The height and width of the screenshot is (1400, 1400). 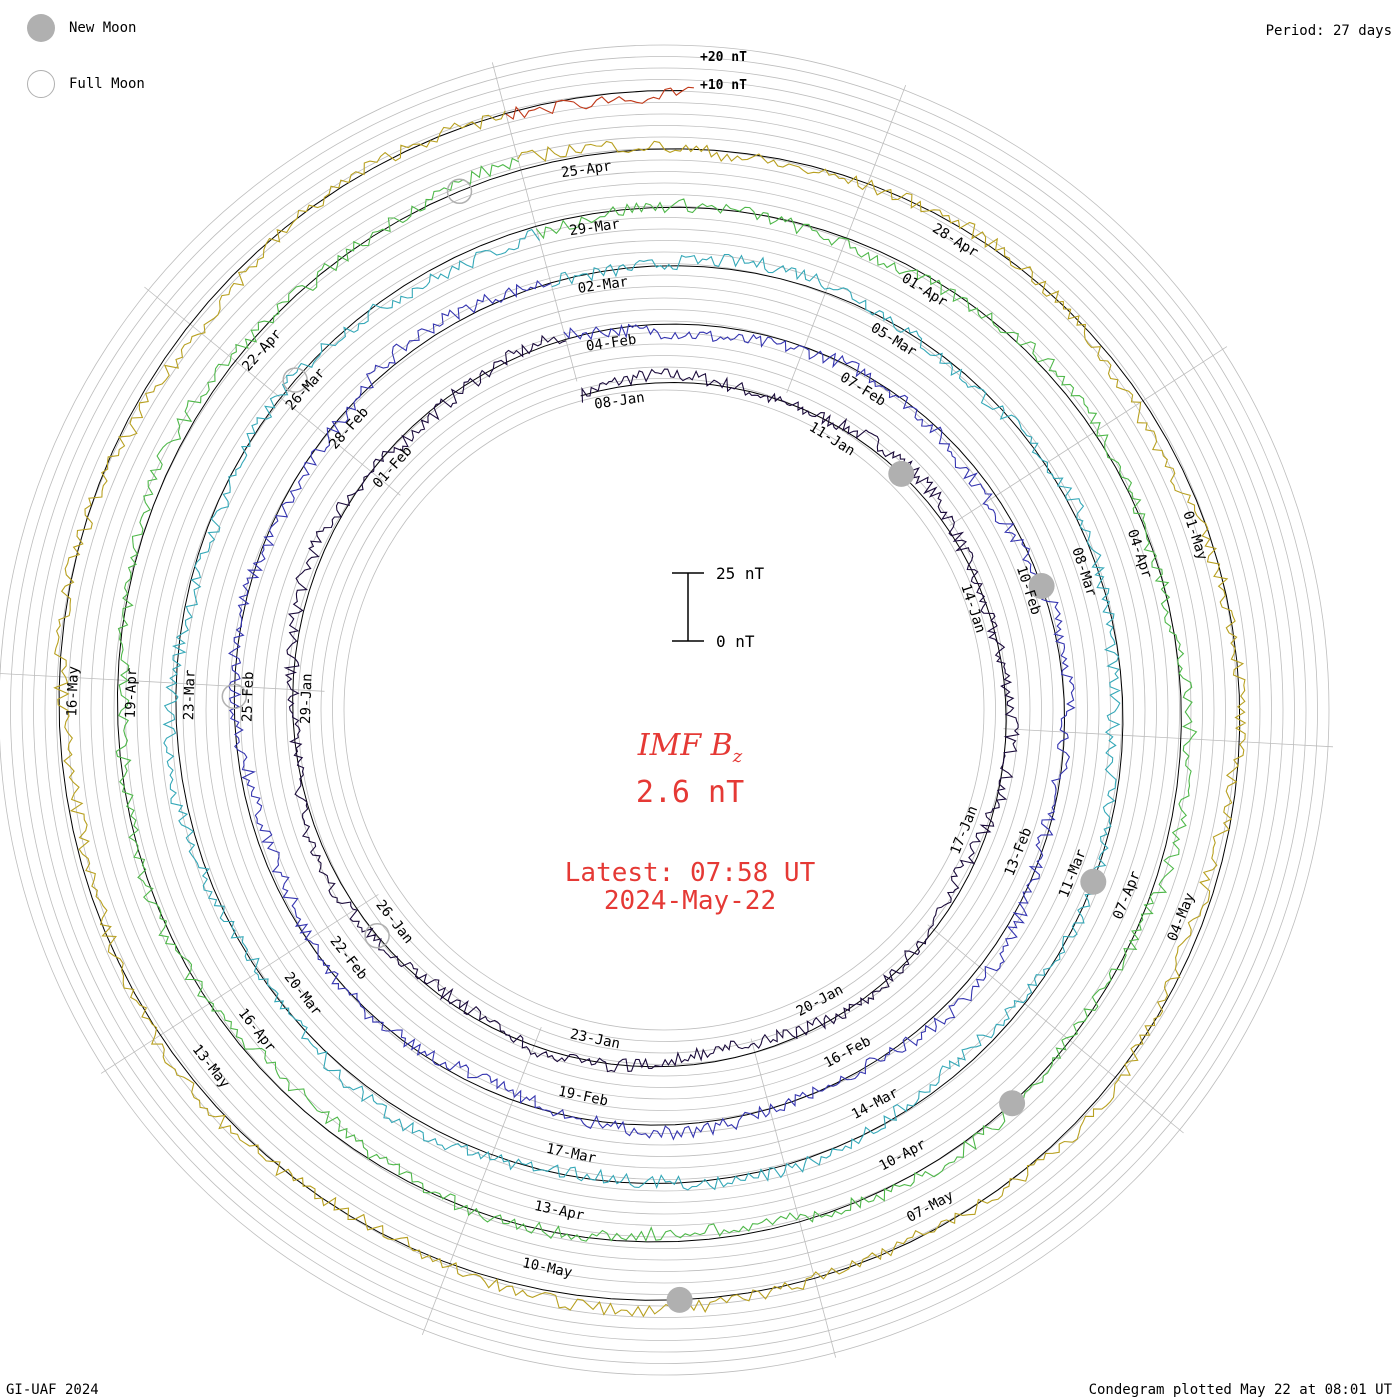 I want to click on date-tick-label: 25-Feb, so click(x=249, y=696).